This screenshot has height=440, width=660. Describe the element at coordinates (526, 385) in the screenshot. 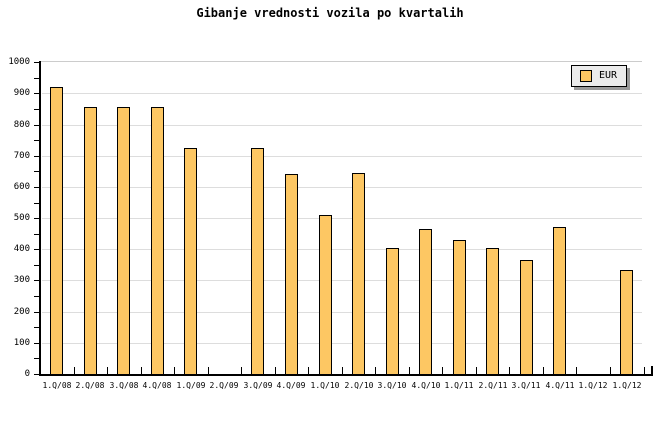

I see `x-tick-label: 3.Q/11` at that location.